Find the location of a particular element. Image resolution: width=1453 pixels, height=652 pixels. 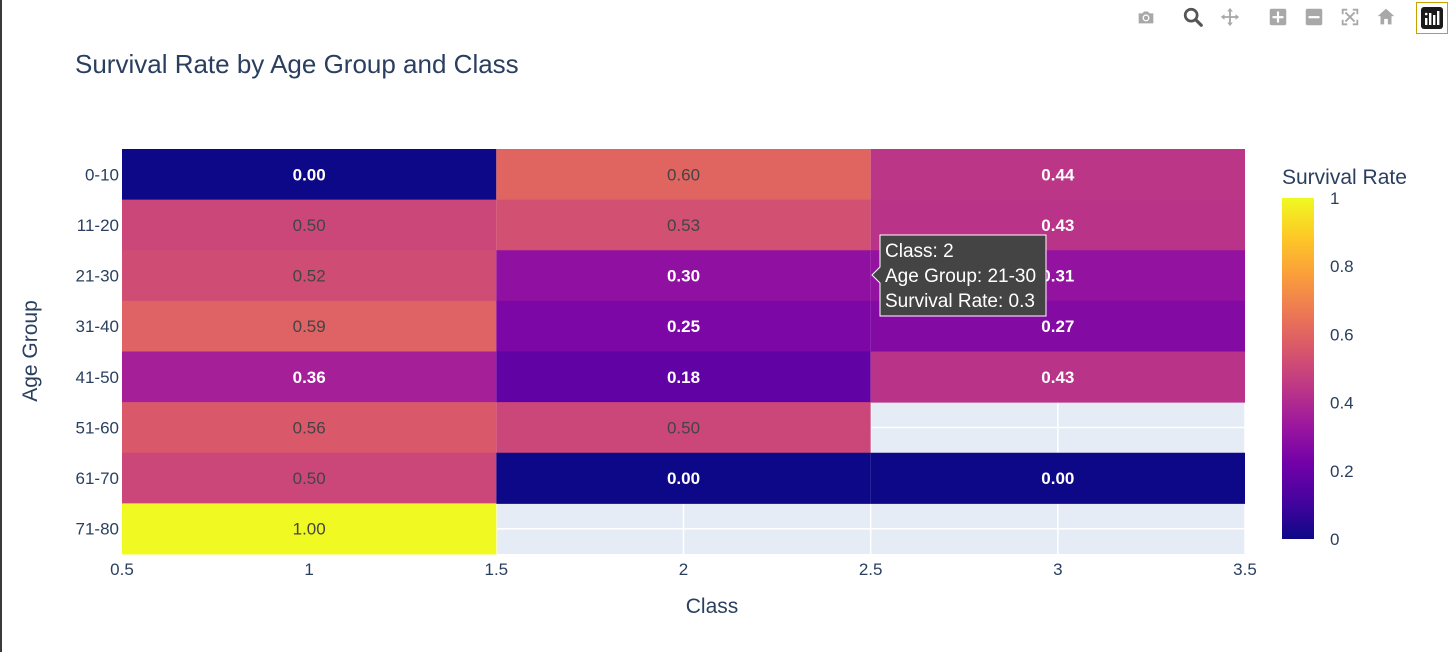

window-border is located at coordinates (1, 326).